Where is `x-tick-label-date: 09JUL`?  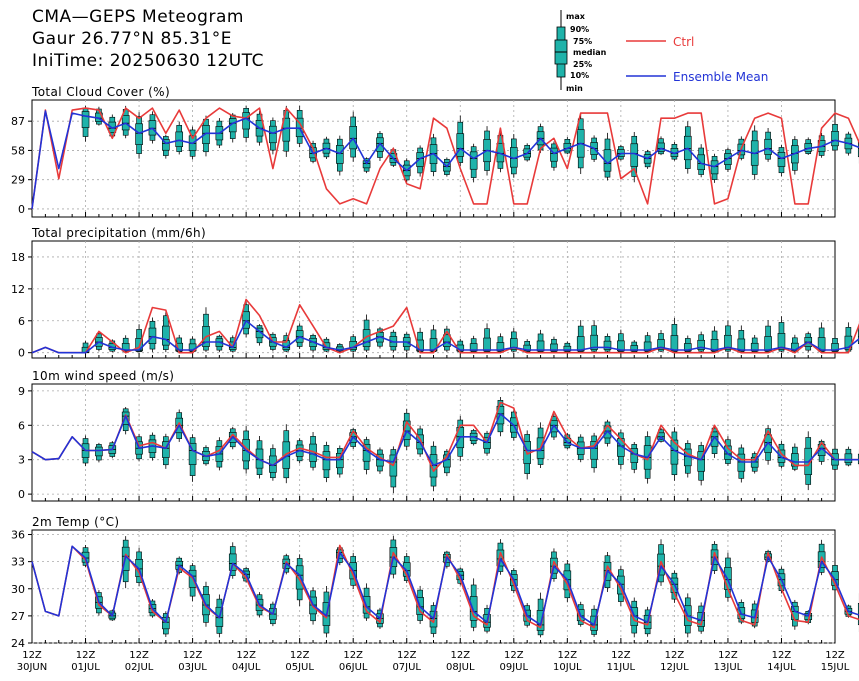 x-tick-label-date: 09JUL is located at coordinates (514, 667).